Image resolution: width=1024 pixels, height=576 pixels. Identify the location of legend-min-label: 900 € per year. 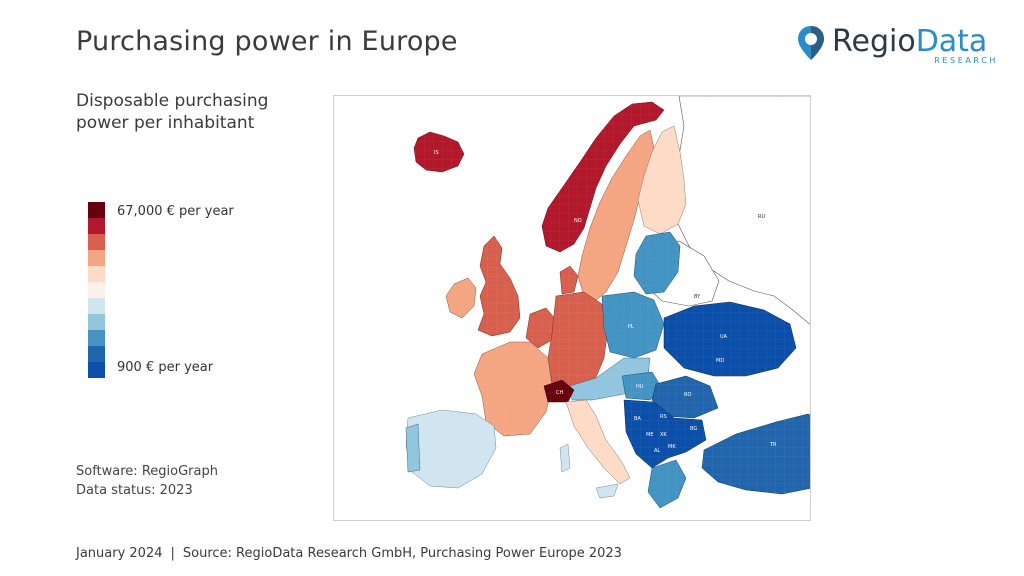
(165, 367).